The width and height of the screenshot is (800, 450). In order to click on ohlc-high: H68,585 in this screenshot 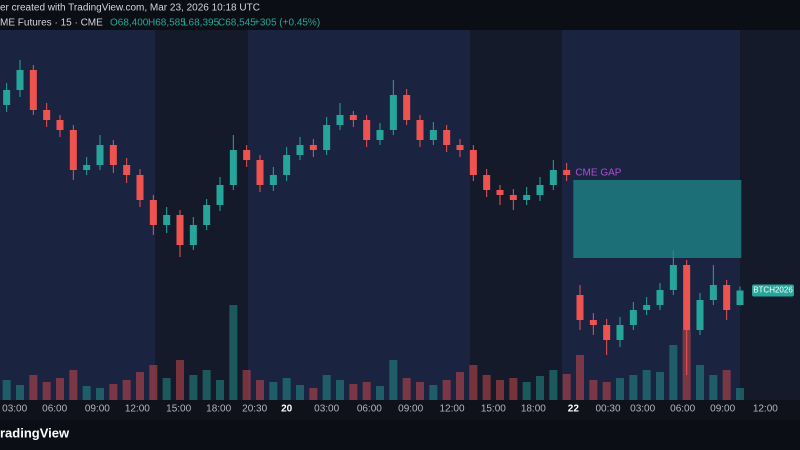, I will do `click(167, 23)`.